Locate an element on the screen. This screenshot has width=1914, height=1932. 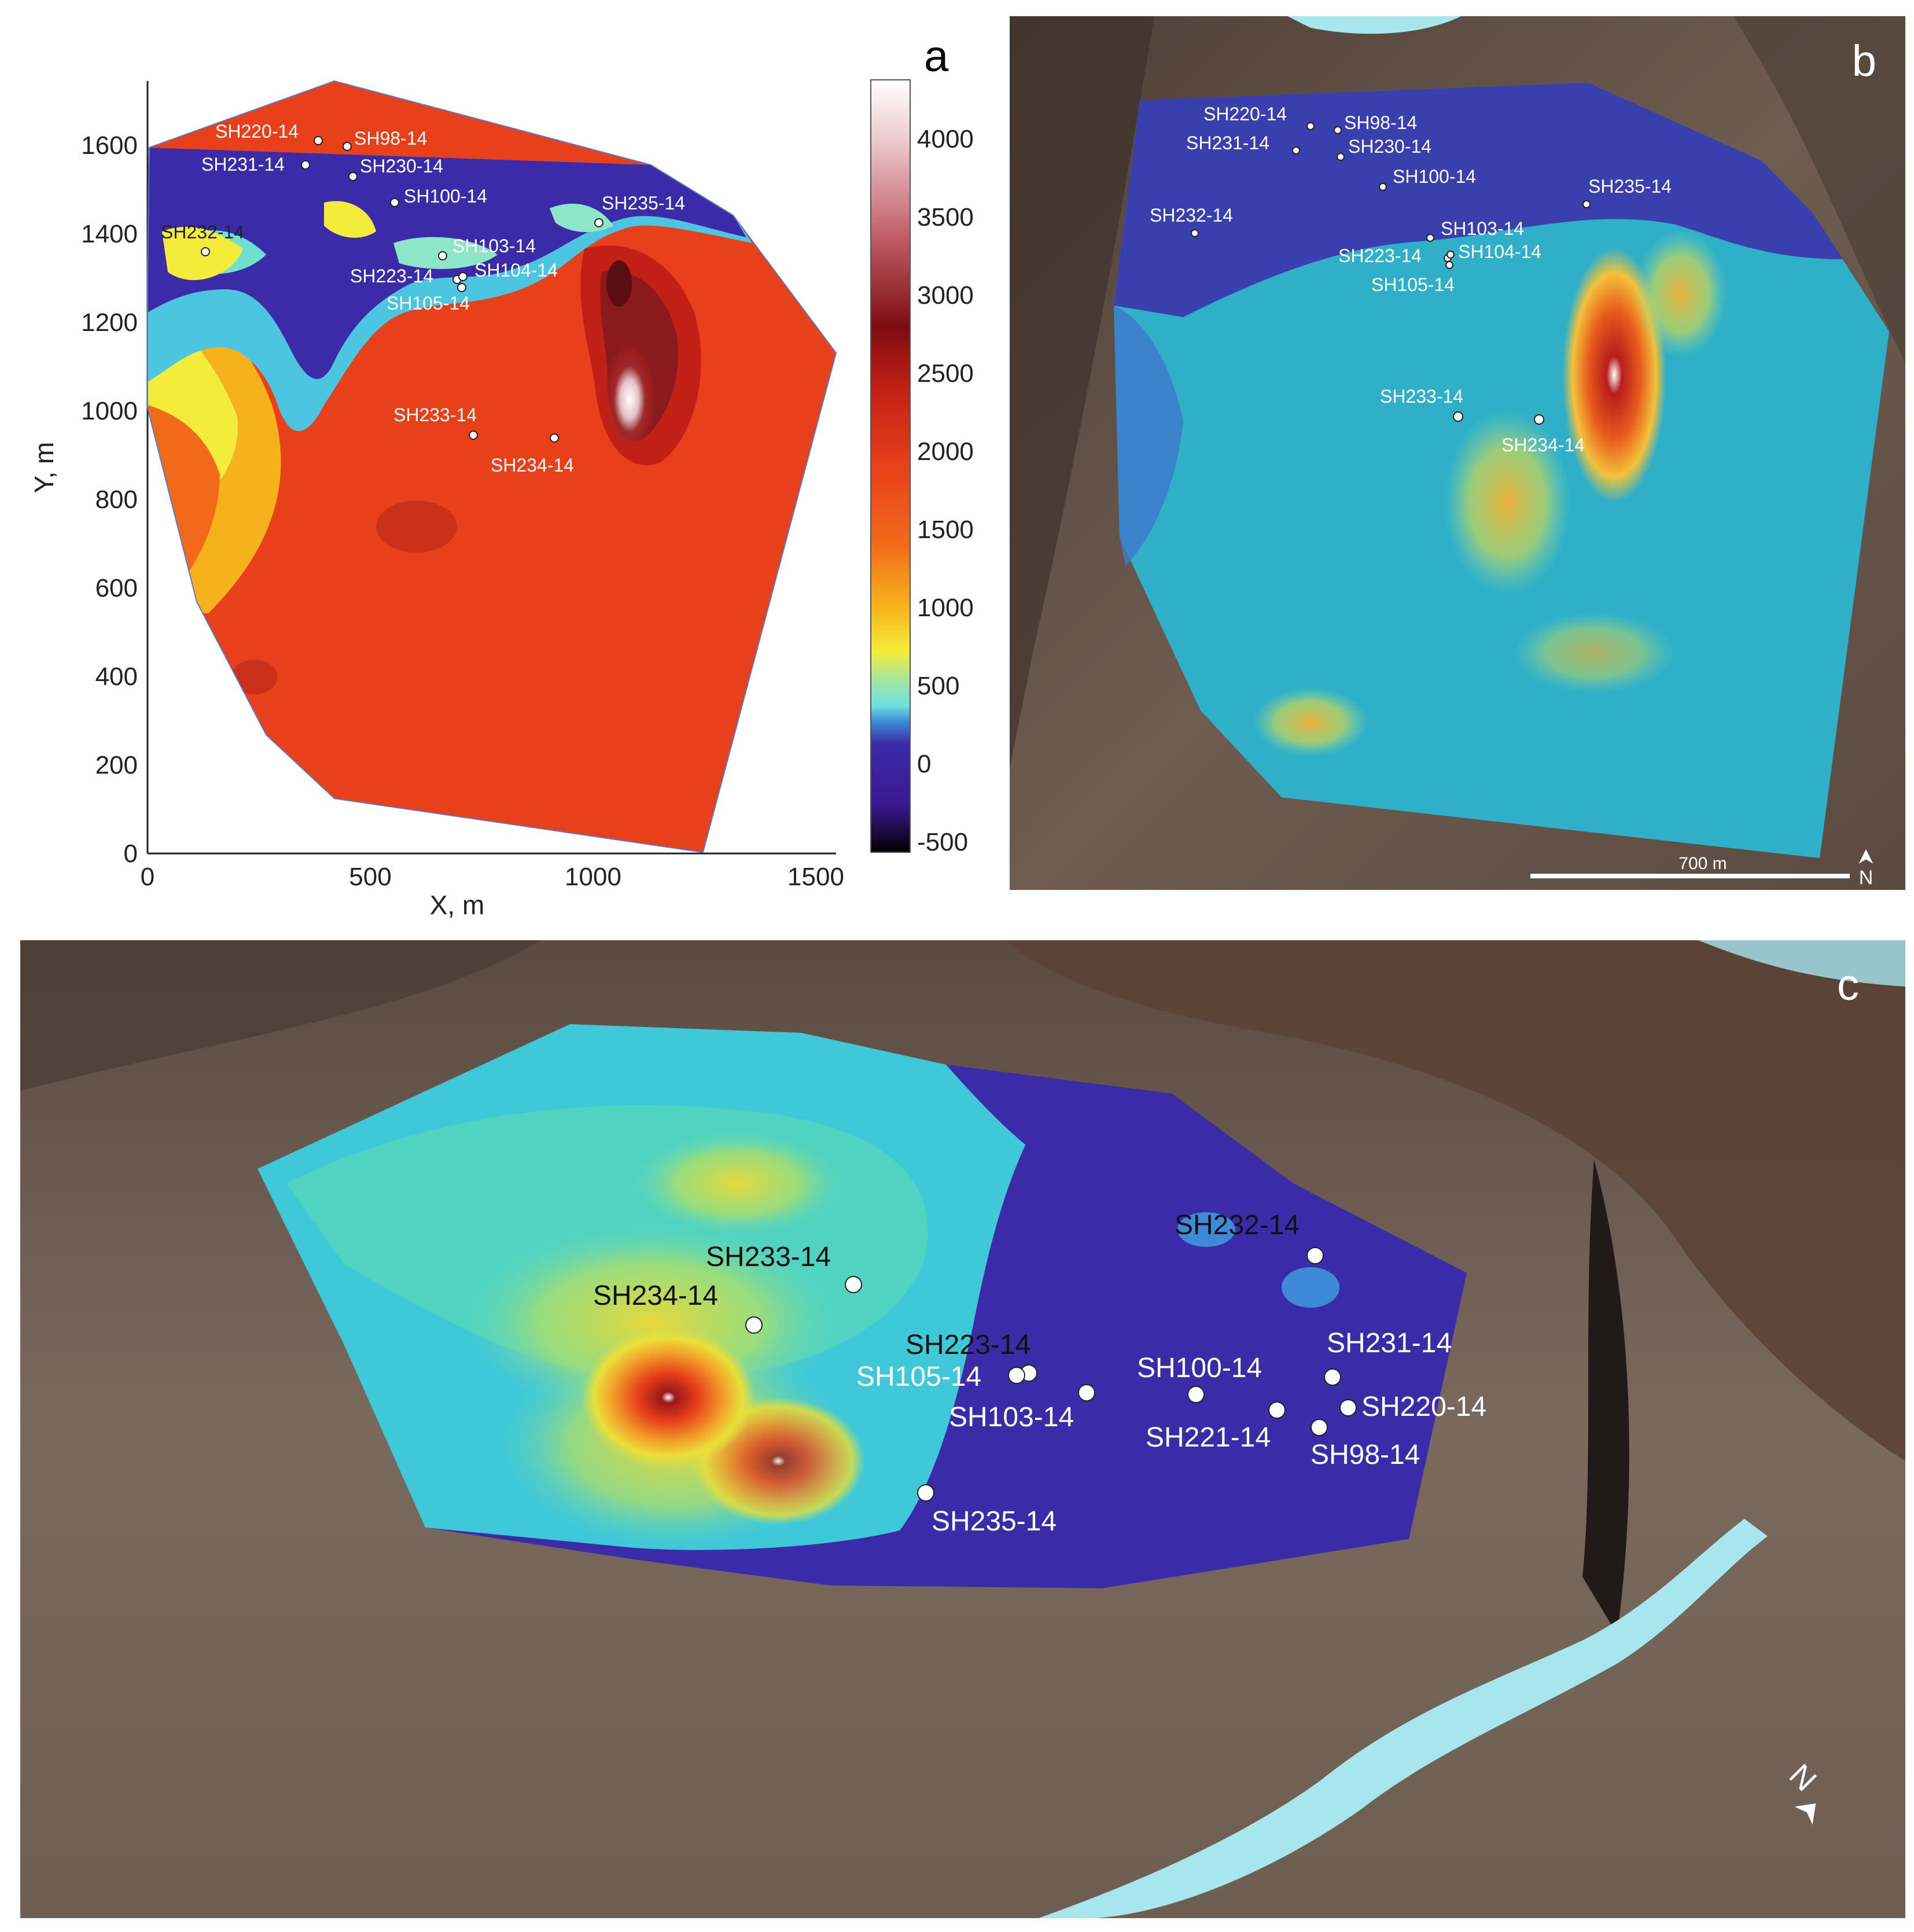
y-tick-label: 1400 is located at coordinates (109, 234).